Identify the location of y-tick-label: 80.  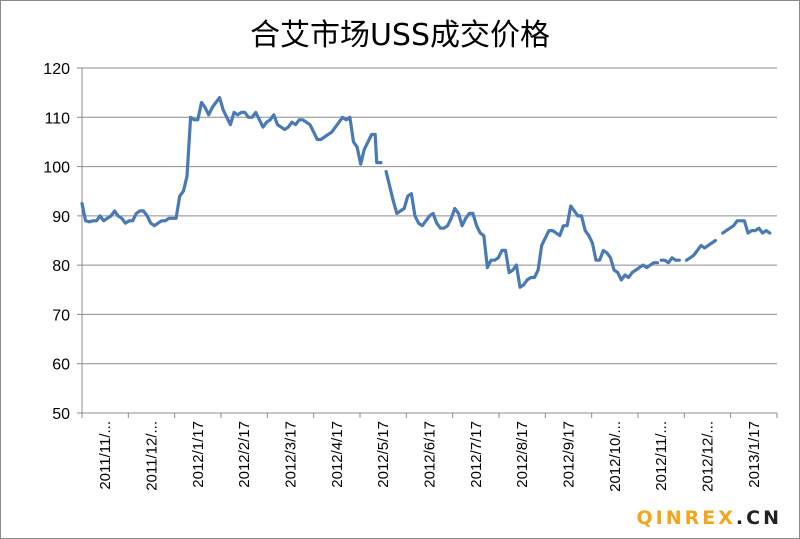
(61, 266).